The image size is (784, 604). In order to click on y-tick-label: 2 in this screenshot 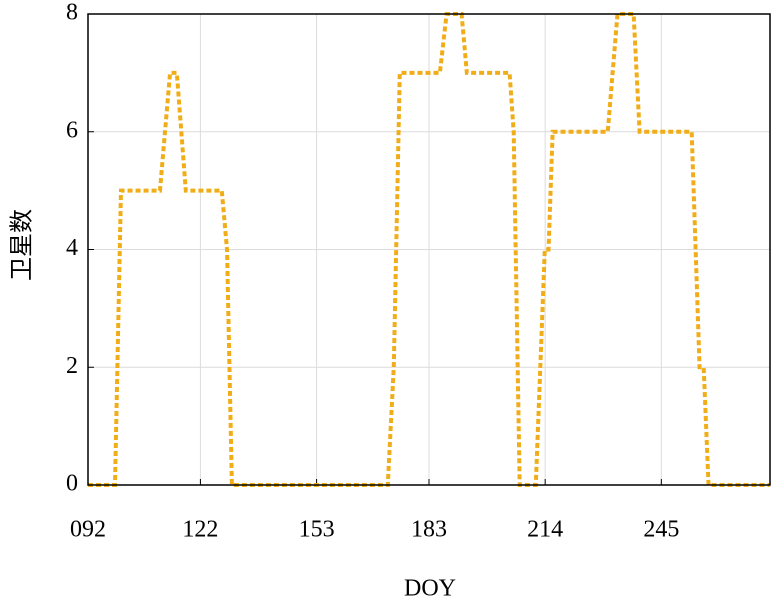, I will do `click(72, 366)`.